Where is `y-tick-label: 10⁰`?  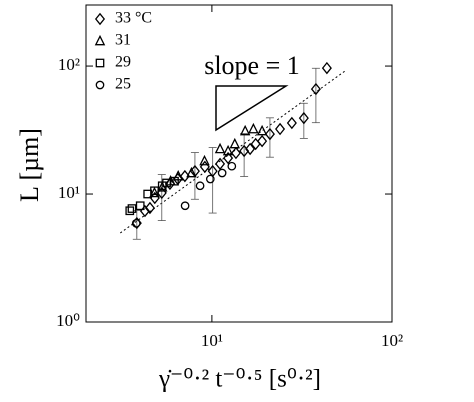 y-tick-label: 10⁰ is located at coordinates (68, 320).